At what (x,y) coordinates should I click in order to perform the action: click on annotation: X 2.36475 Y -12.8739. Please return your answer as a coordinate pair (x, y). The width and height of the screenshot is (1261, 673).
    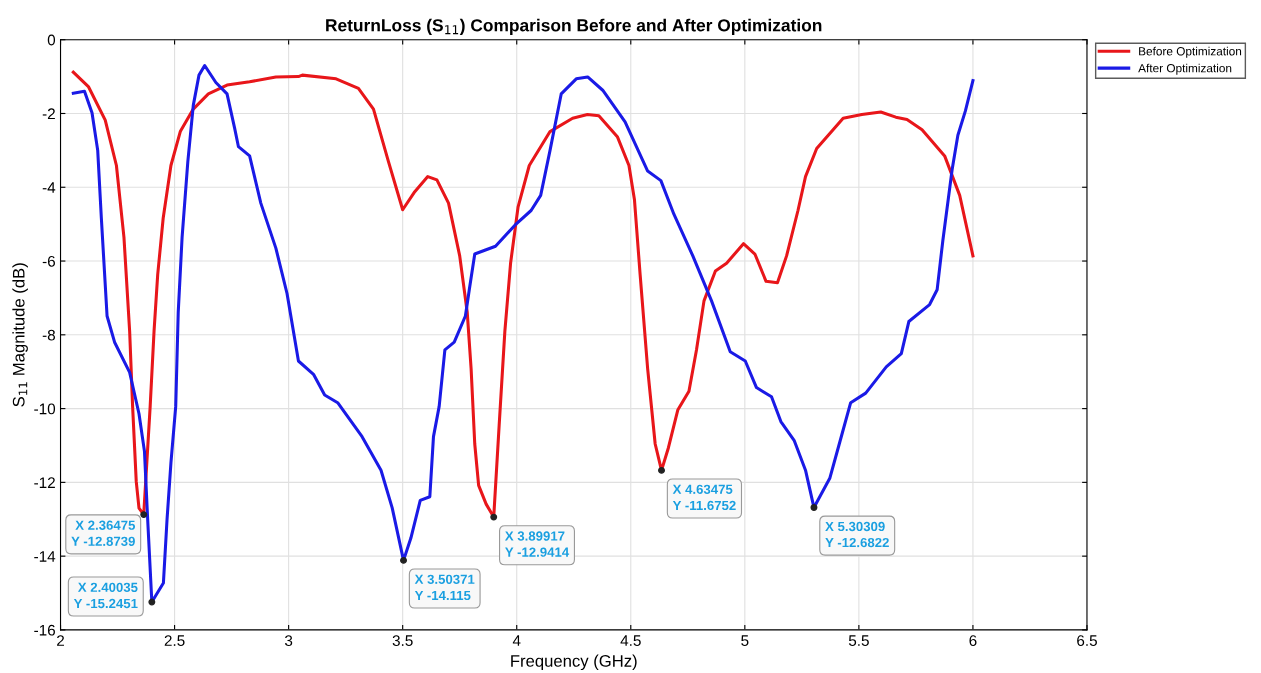
    Looking at the image, I should click on (103, 533).